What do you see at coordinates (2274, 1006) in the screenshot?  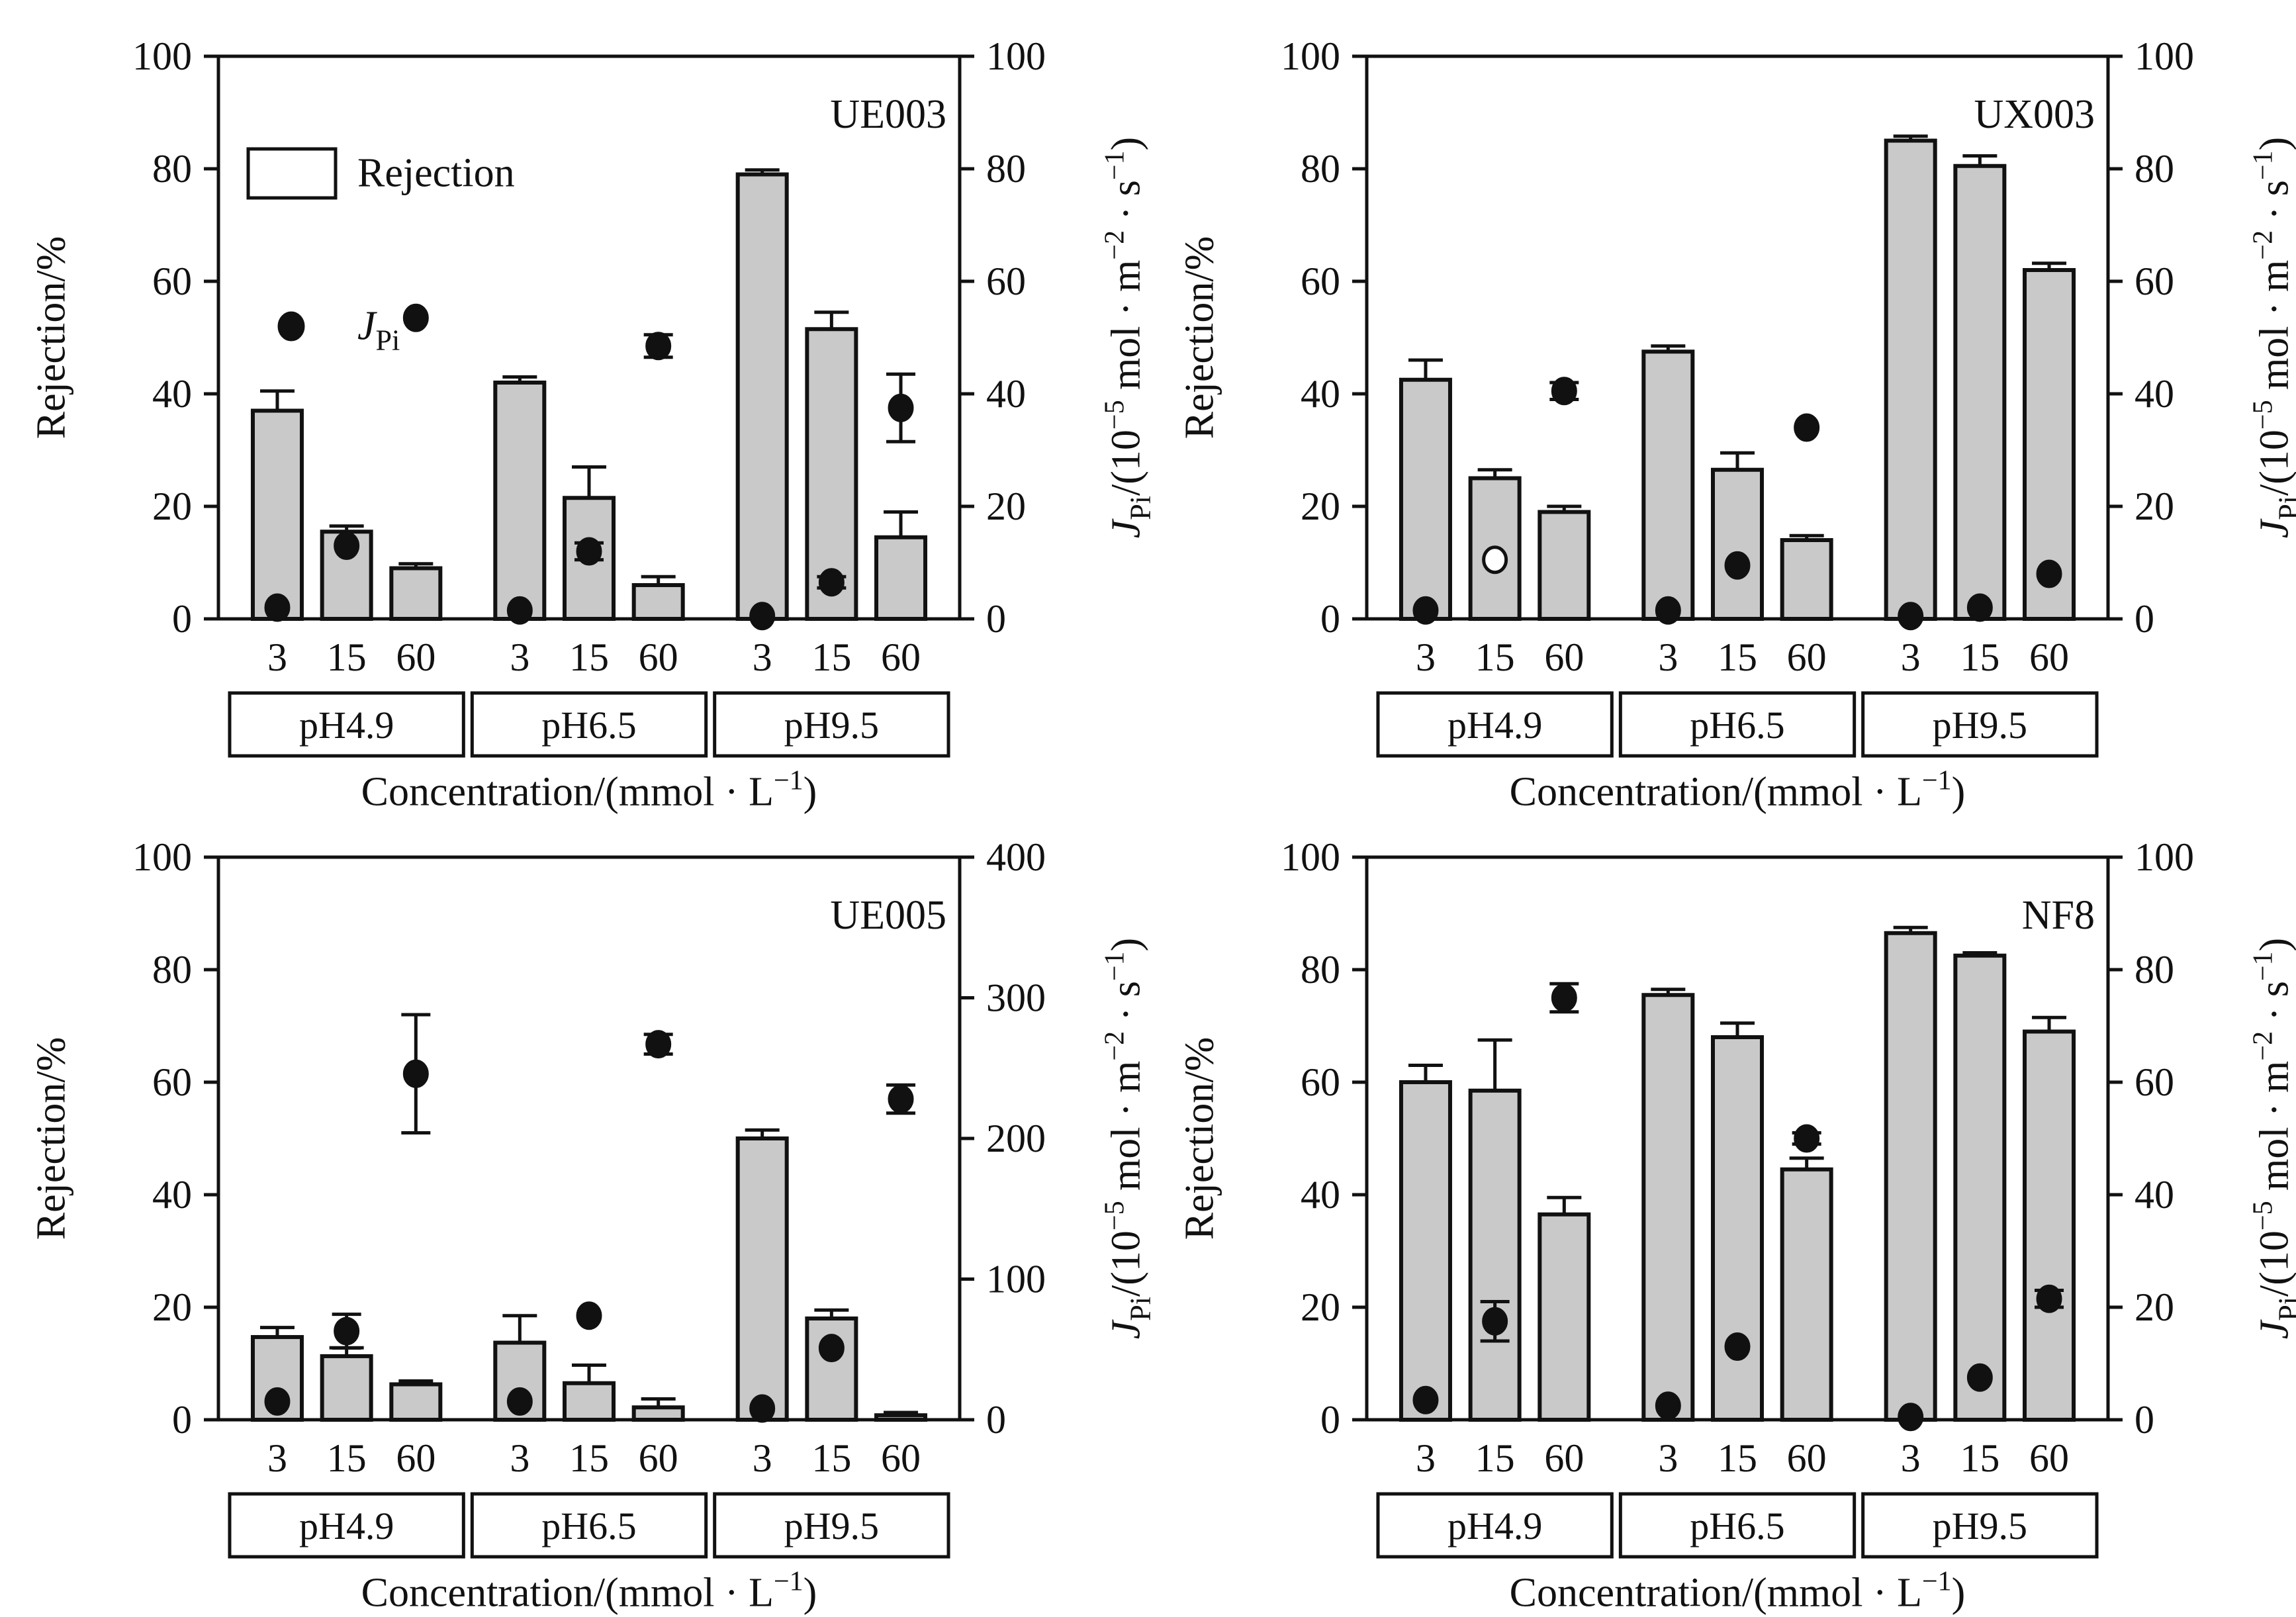 I see `label-text: · s` at bounding box center [2274, 1006].